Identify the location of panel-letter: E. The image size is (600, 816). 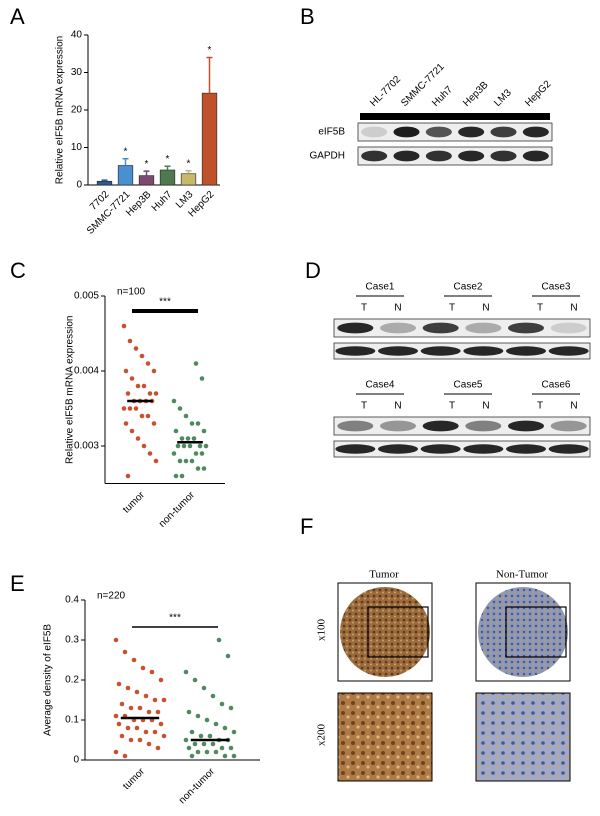
(17, 583).